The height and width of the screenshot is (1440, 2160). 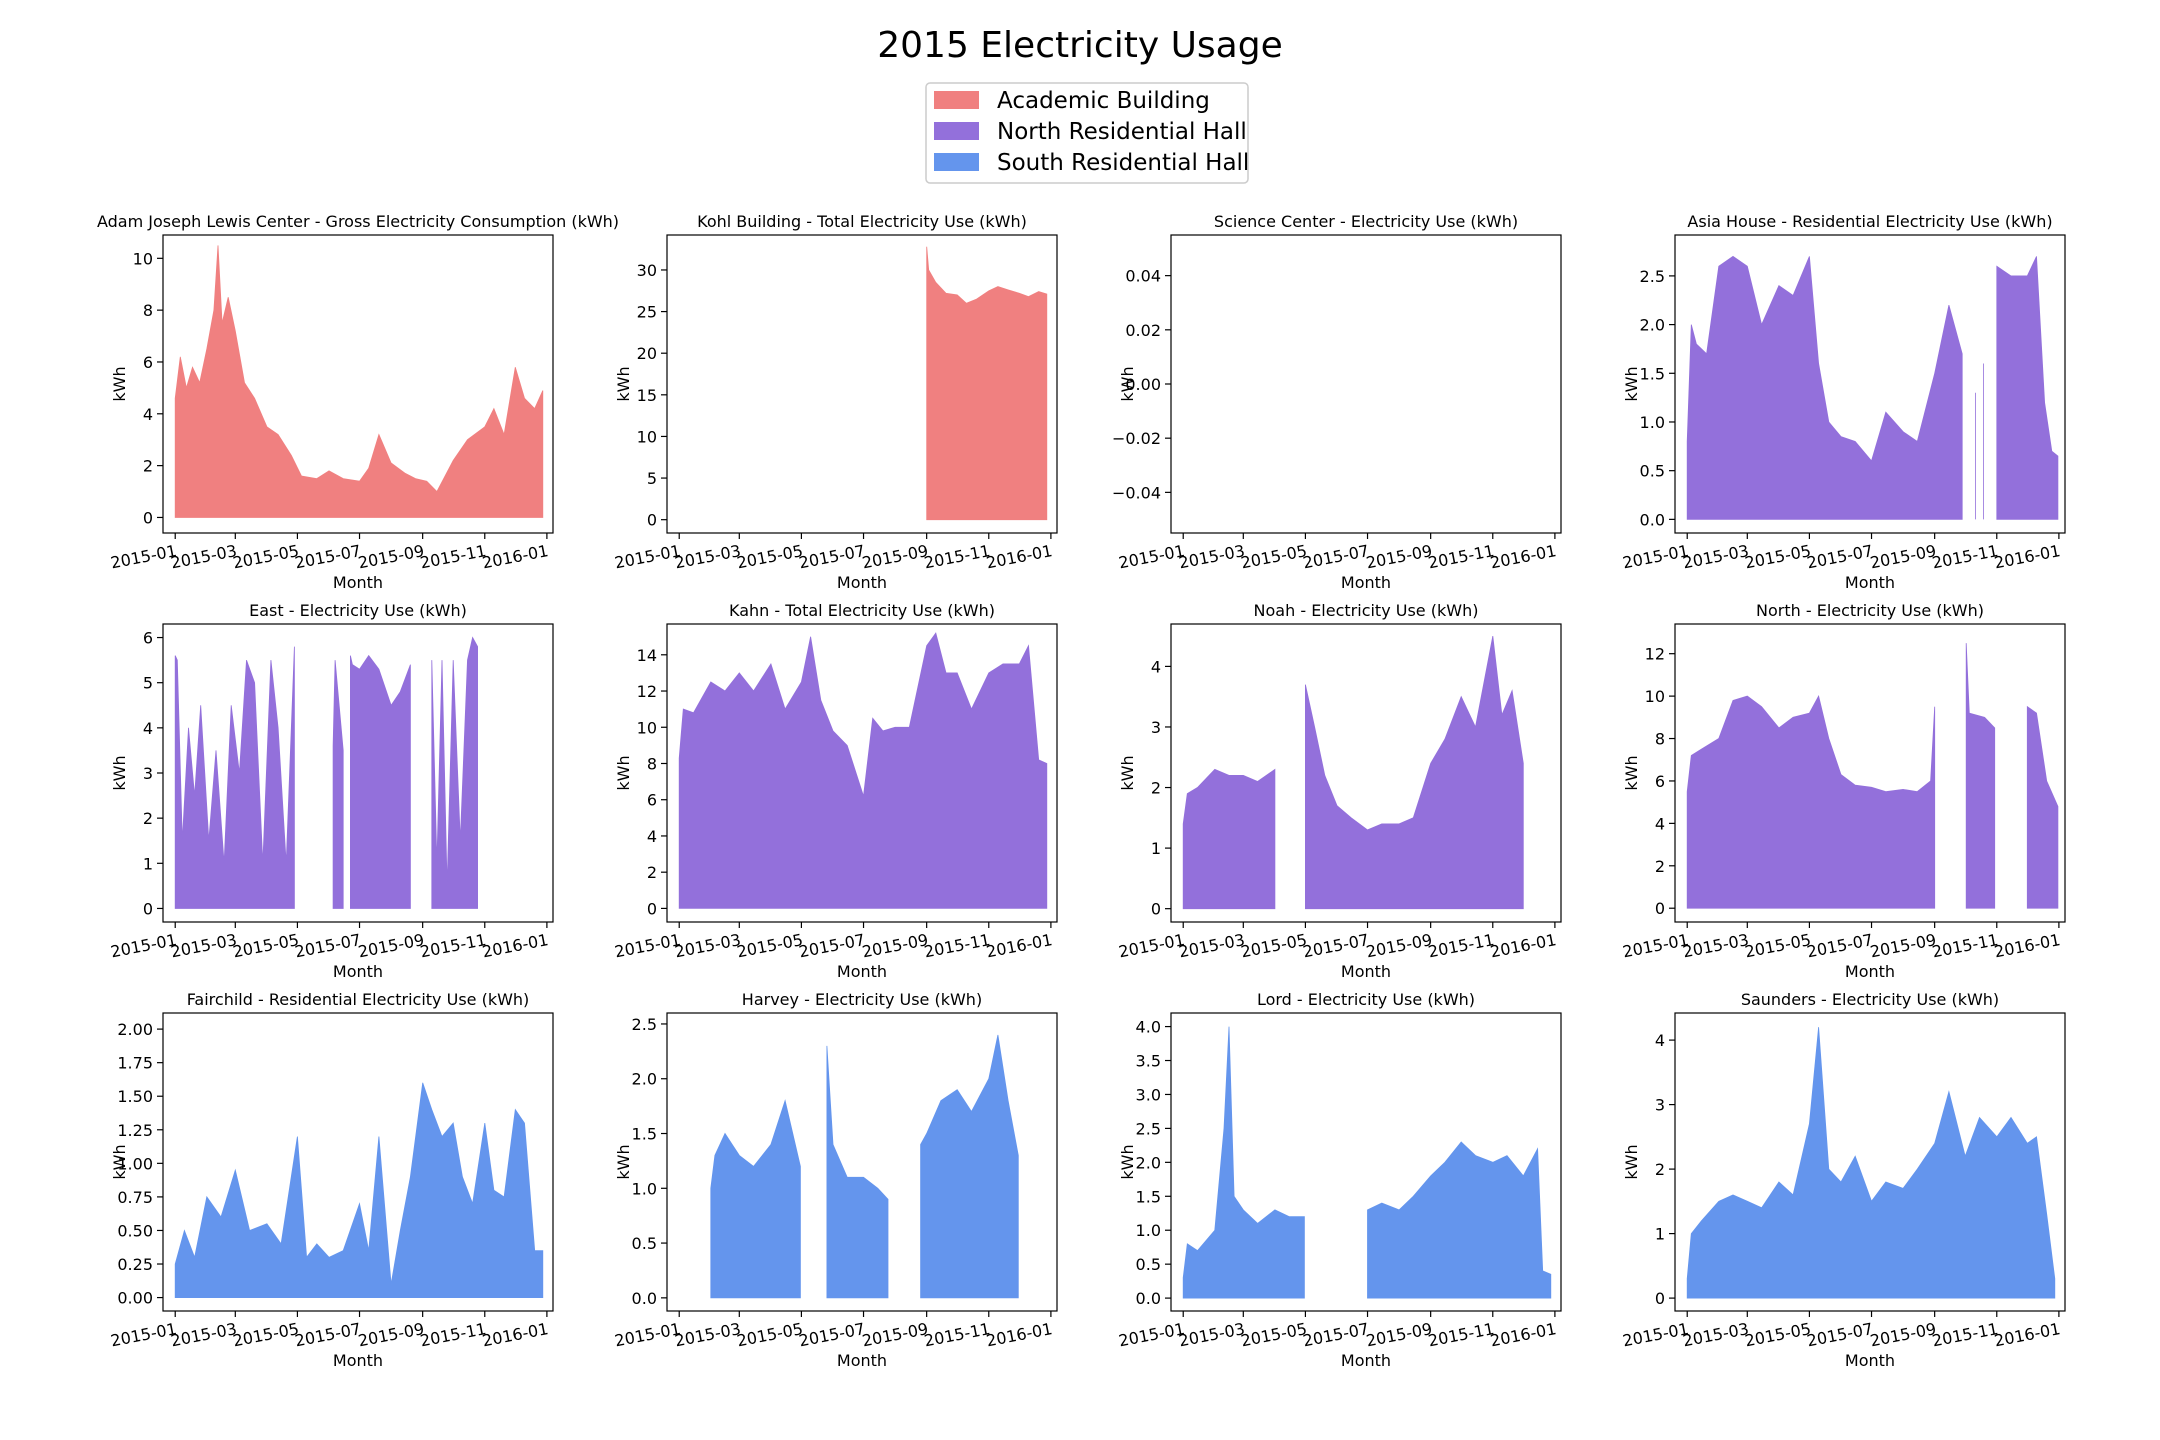 What do you see at coordinates (1660, 781) in the screenshot?
I see `y-tick-label: 6` at bounding box center [1660, 781].